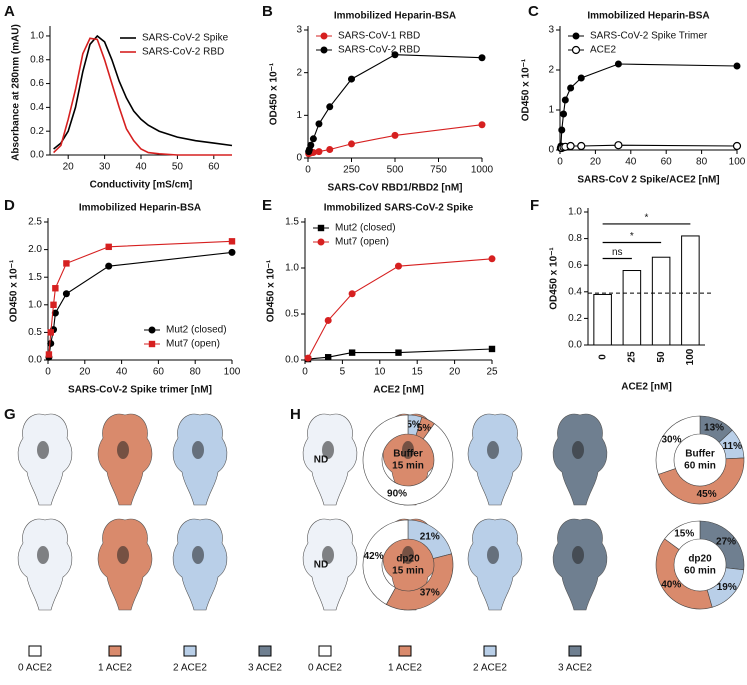 Image resolution: width=747 pixels, height=685 pixels. What do you see at coordinates (321, 460) in the screenshot?
I see `note: ND` at bounding box center [321, 460].